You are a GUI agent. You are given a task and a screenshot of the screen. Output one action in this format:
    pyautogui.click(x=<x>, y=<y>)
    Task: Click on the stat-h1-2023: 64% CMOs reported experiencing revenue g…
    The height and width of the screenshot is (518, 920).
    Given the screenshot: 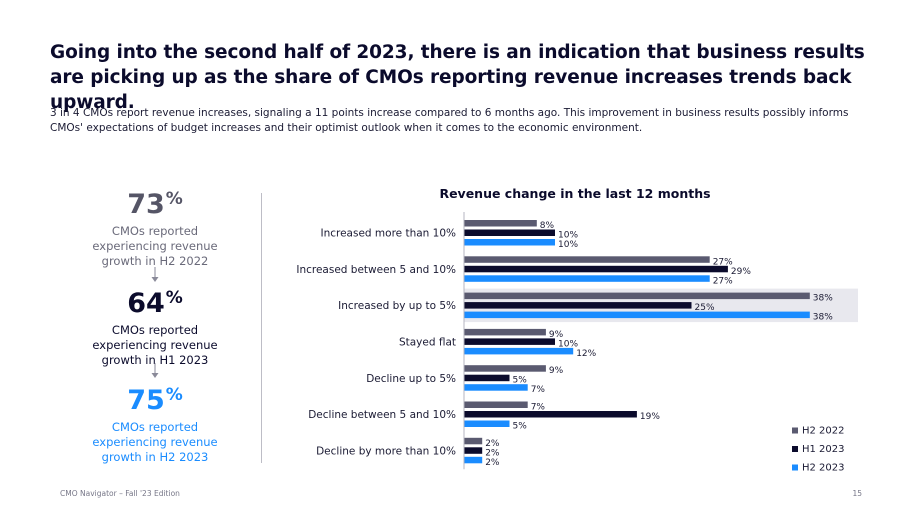 What is the action you would take?
    pyautogui.click(x=155, y=325)
    